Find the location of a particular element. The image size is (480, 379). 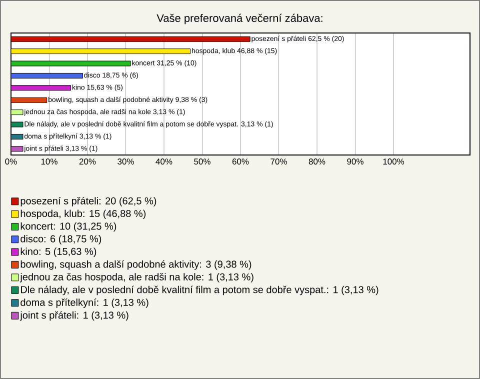

x-tick-label: 30% is located at coordinates (126, 161).